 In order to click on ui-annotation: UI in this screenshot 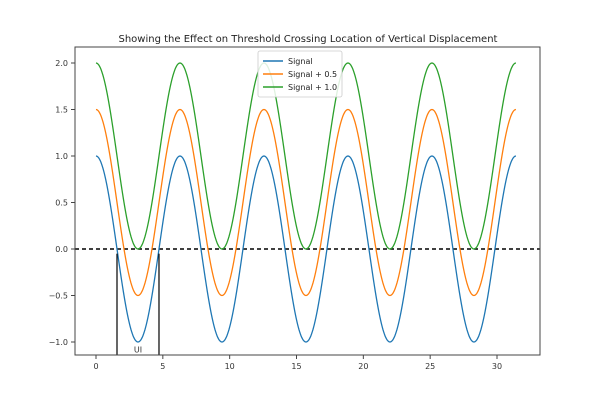, I will do `click(138, 349)`.